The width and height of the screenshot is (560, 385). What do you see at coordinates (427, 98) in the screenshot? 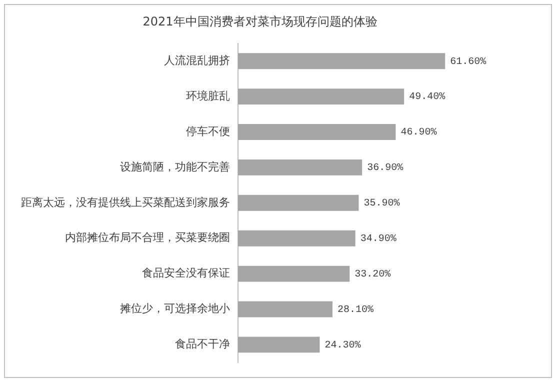
I see `data-label: 49.40%` at bounding box center [427, 98].